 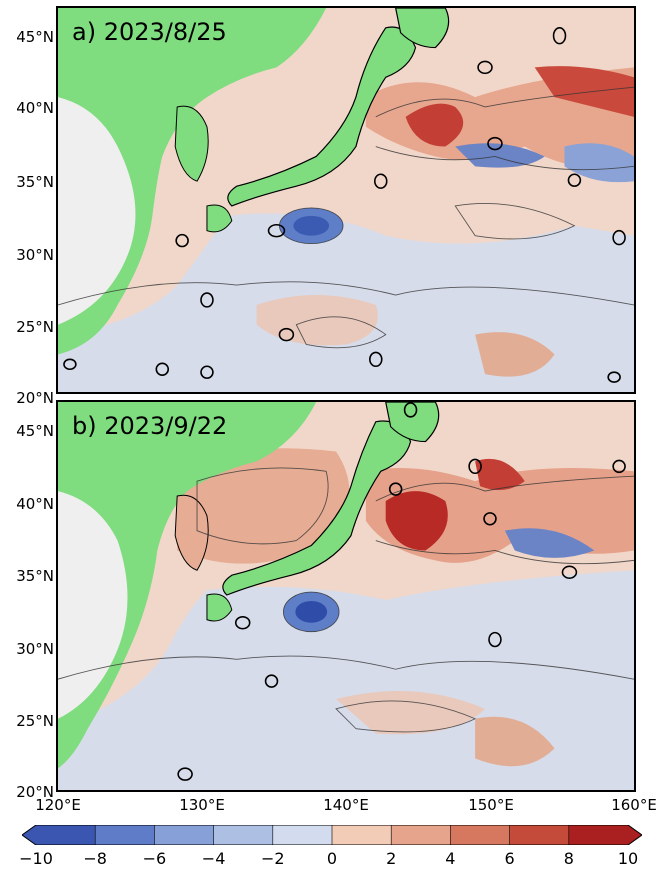 What do you see at coordinates (35, 37) in the screenshot?
I see `lat-label-45-a: 45°N` at bounding box center [35, 37].